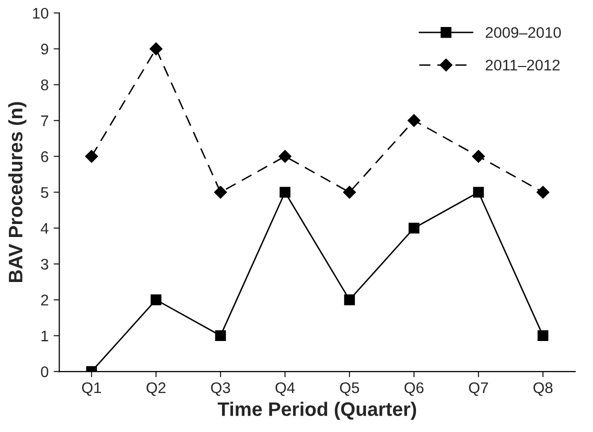 This screenshot has height=432, width=593. Describe the element at coordinates (44, 300) in the screenshot. I see `y-tick-label: 2` at that location.